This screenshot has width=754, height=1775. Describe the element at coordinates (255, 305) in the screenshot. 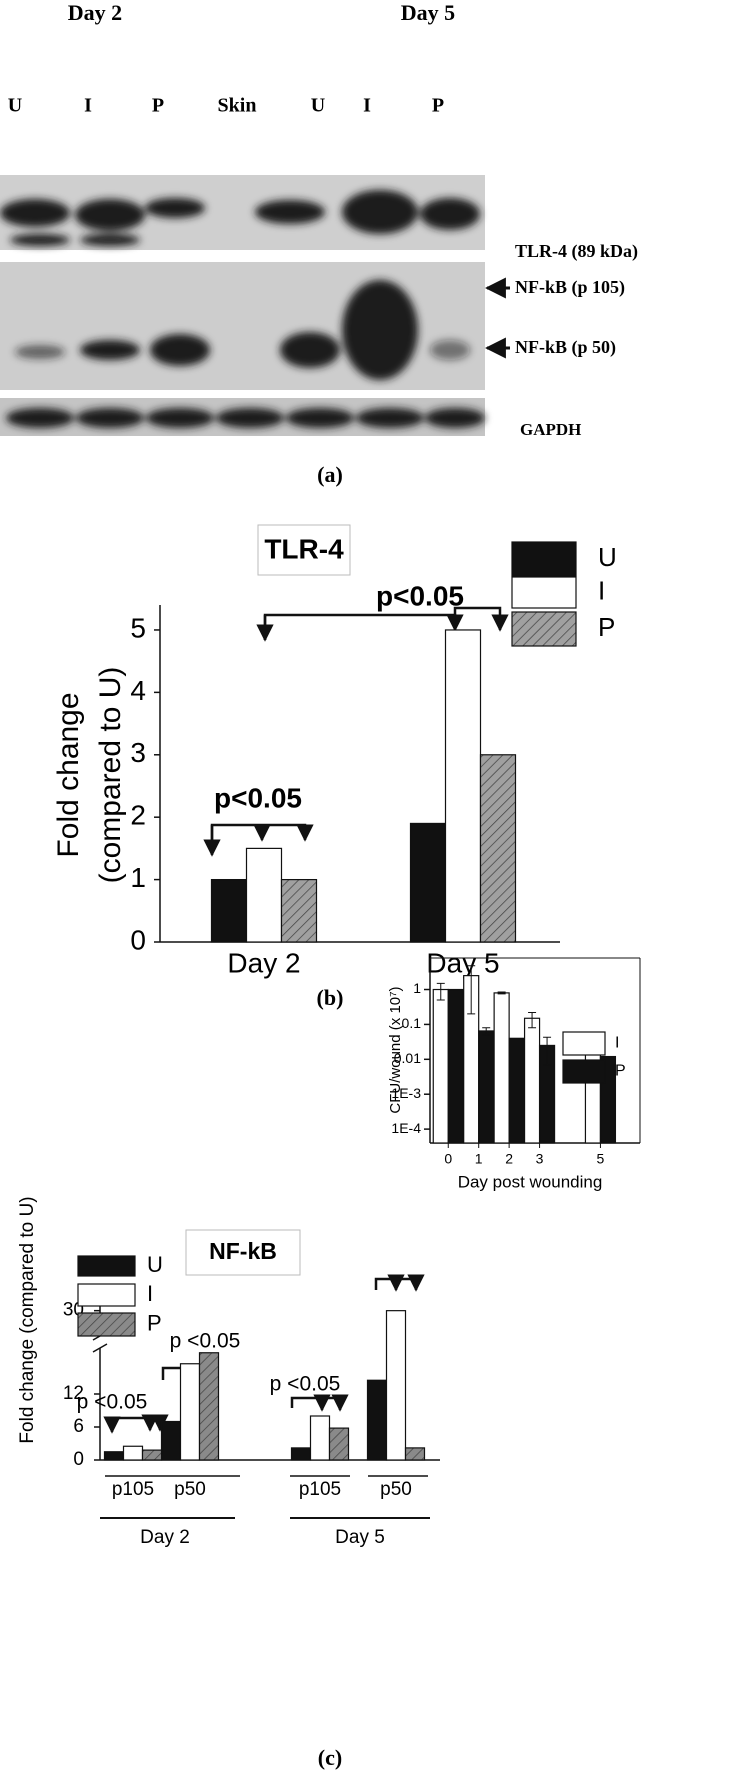

I see `blot` at that location.